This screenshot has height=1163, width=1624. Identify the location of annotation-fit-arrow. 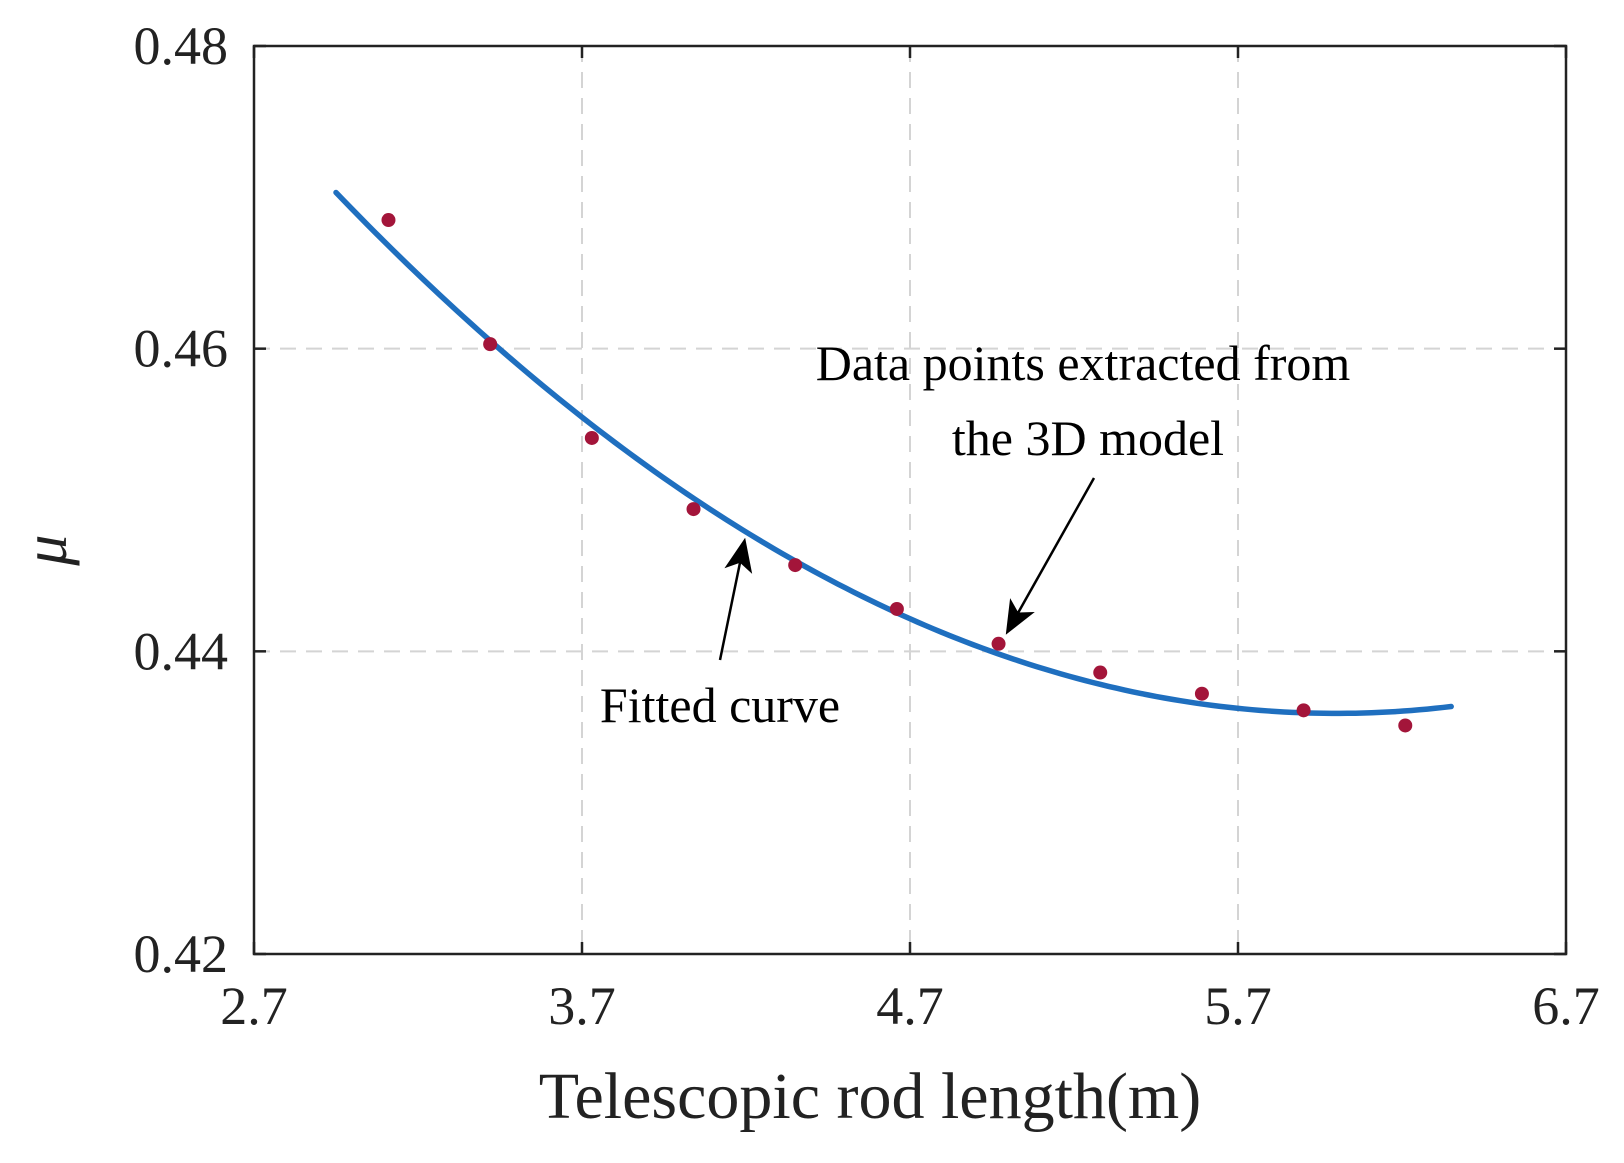
(735, 599).